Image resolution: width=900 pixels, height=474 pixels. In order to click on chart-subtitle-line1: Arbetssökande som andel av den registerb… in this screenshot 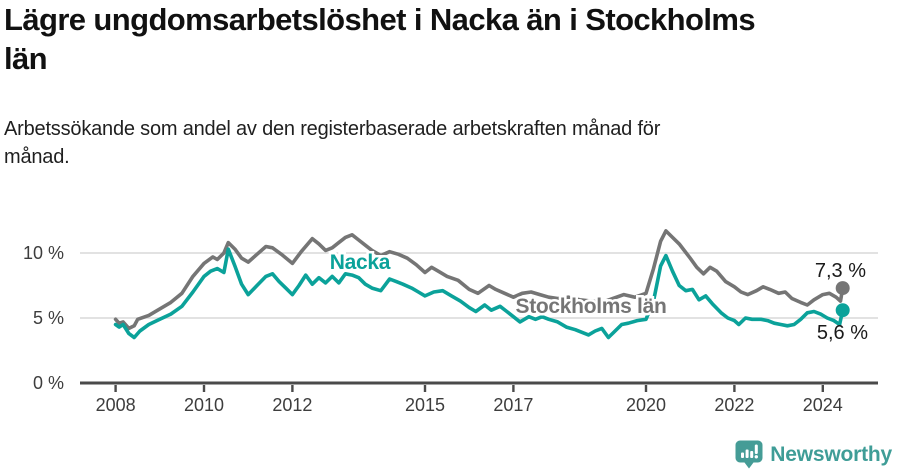, I will do `click(332, 129)`.